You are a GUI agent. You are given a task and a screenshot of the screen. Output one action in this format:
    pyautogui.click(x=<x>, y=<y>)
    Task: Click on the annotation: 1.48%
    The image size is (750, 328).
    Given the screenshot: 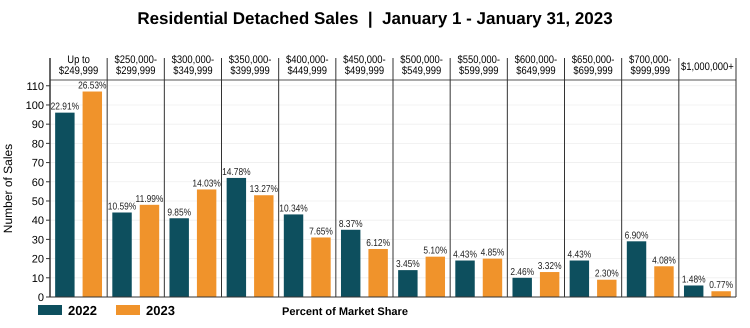 What is the action you would take?
    pyautogui.click(x=694, y=279)
    